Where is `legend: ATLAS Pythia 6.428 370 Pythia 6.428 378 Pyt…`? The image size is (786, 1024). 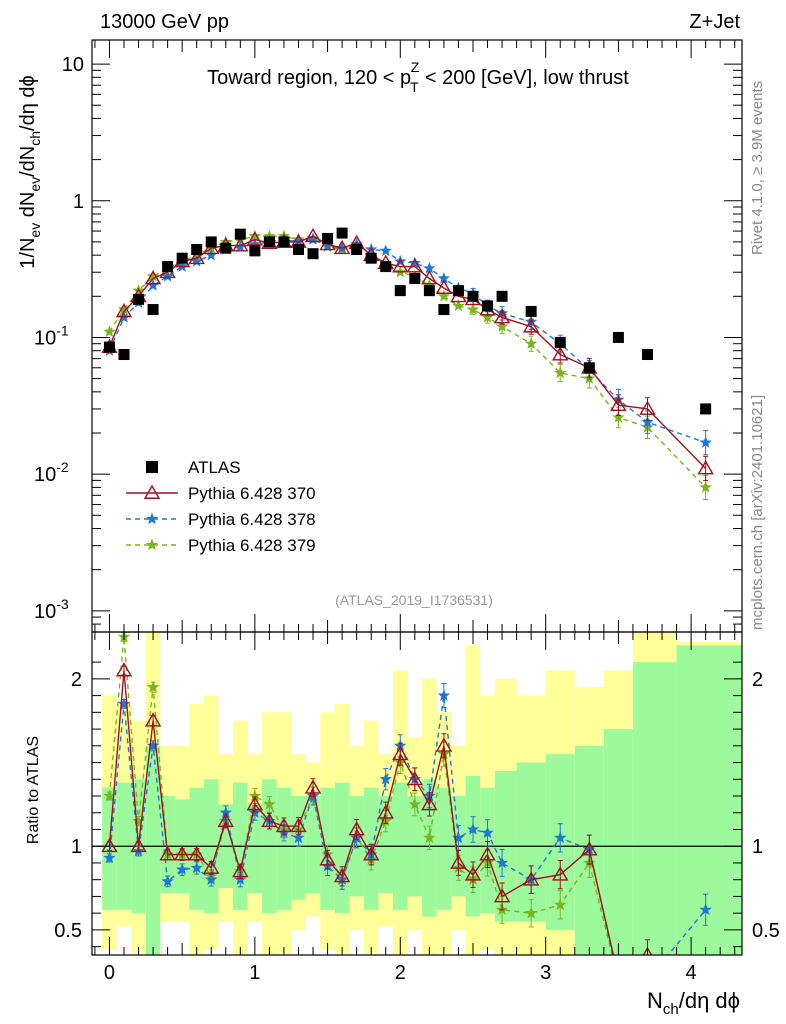
legend: ATLAS Pythia 6.428 370 Pythia 6.428 378 Pyt… is located at coordinates (221, 506).